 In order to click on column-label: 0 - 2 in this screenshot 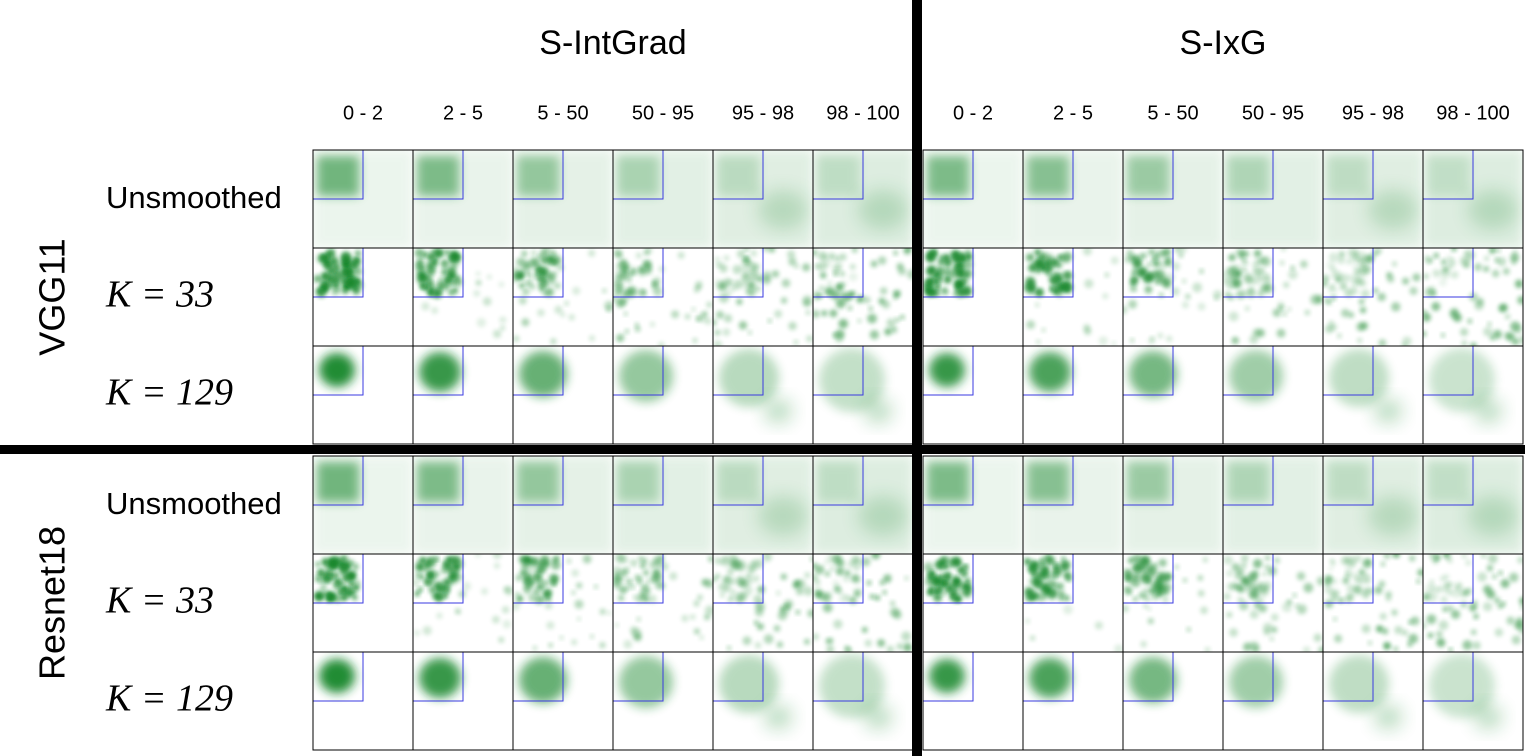, I will do `click(363, 113)`.